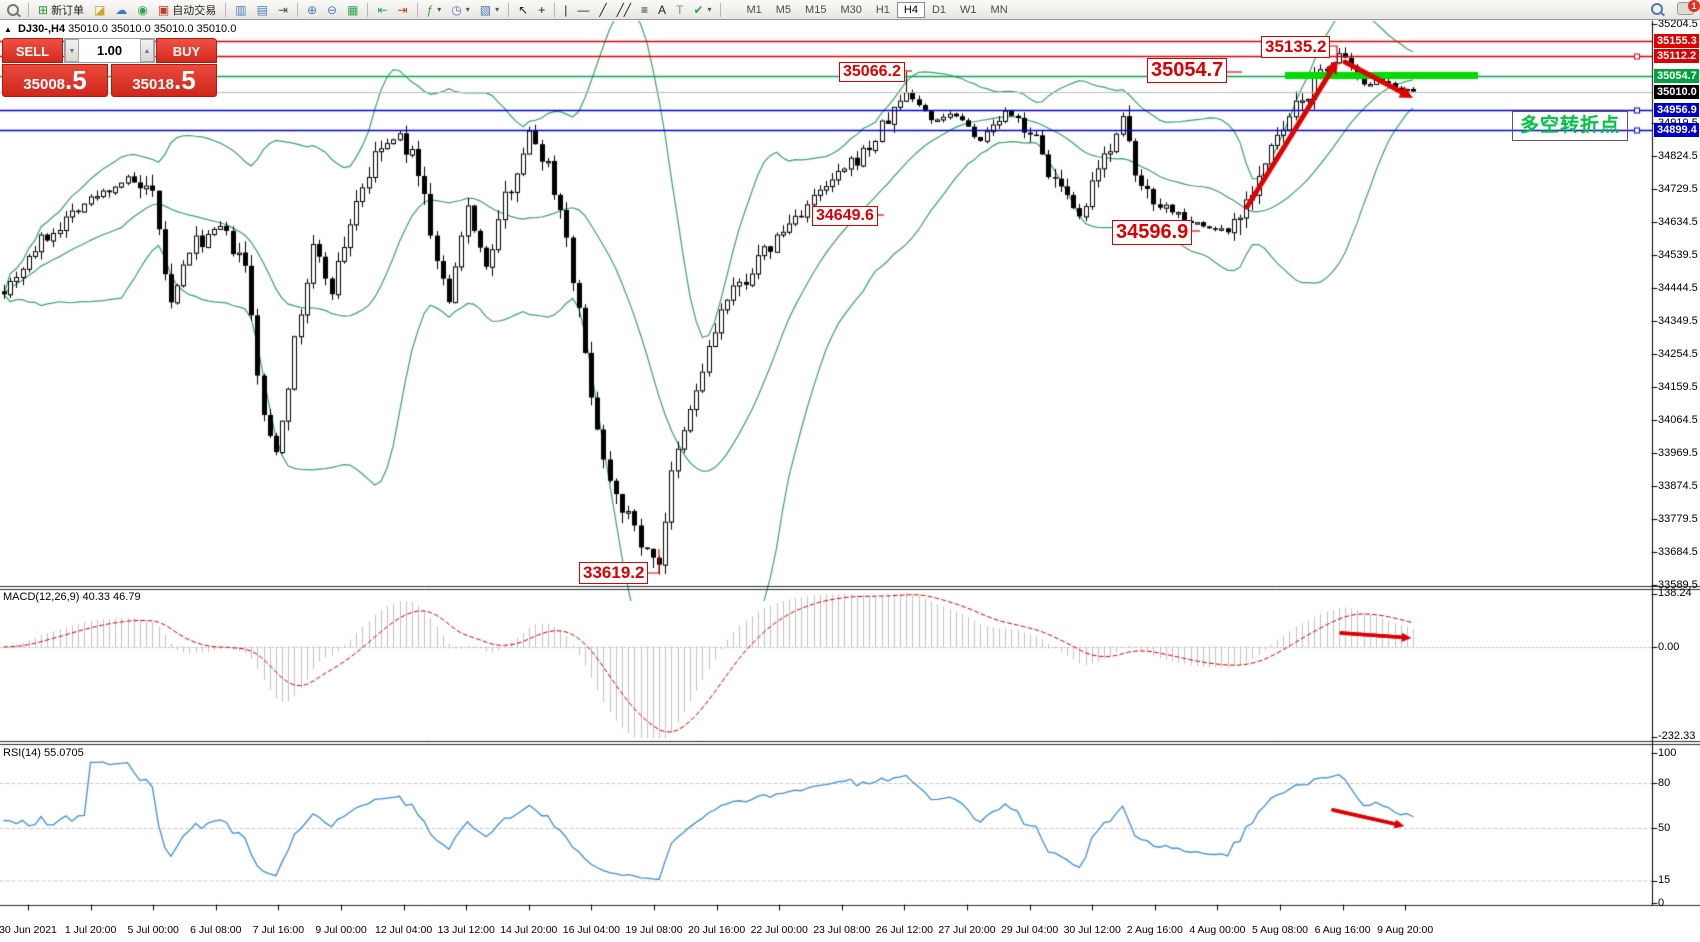  I want to click on chart-shift-end-icon: ⇥, so click(403, 10).